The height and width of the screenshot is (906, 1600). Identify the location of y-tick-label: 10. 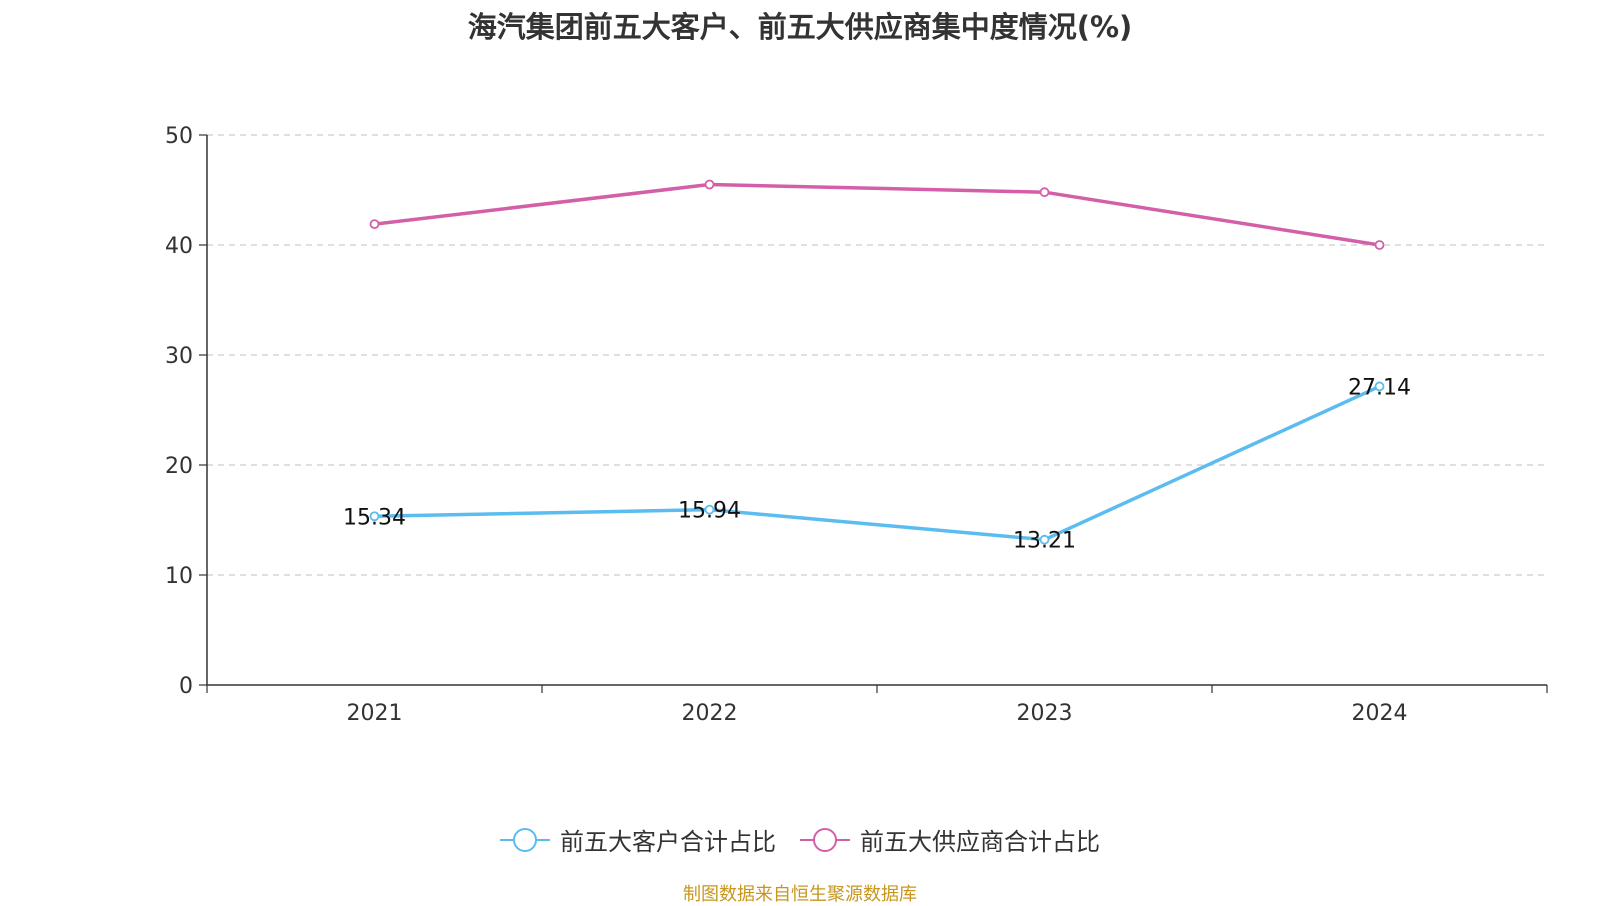
(179, 576).